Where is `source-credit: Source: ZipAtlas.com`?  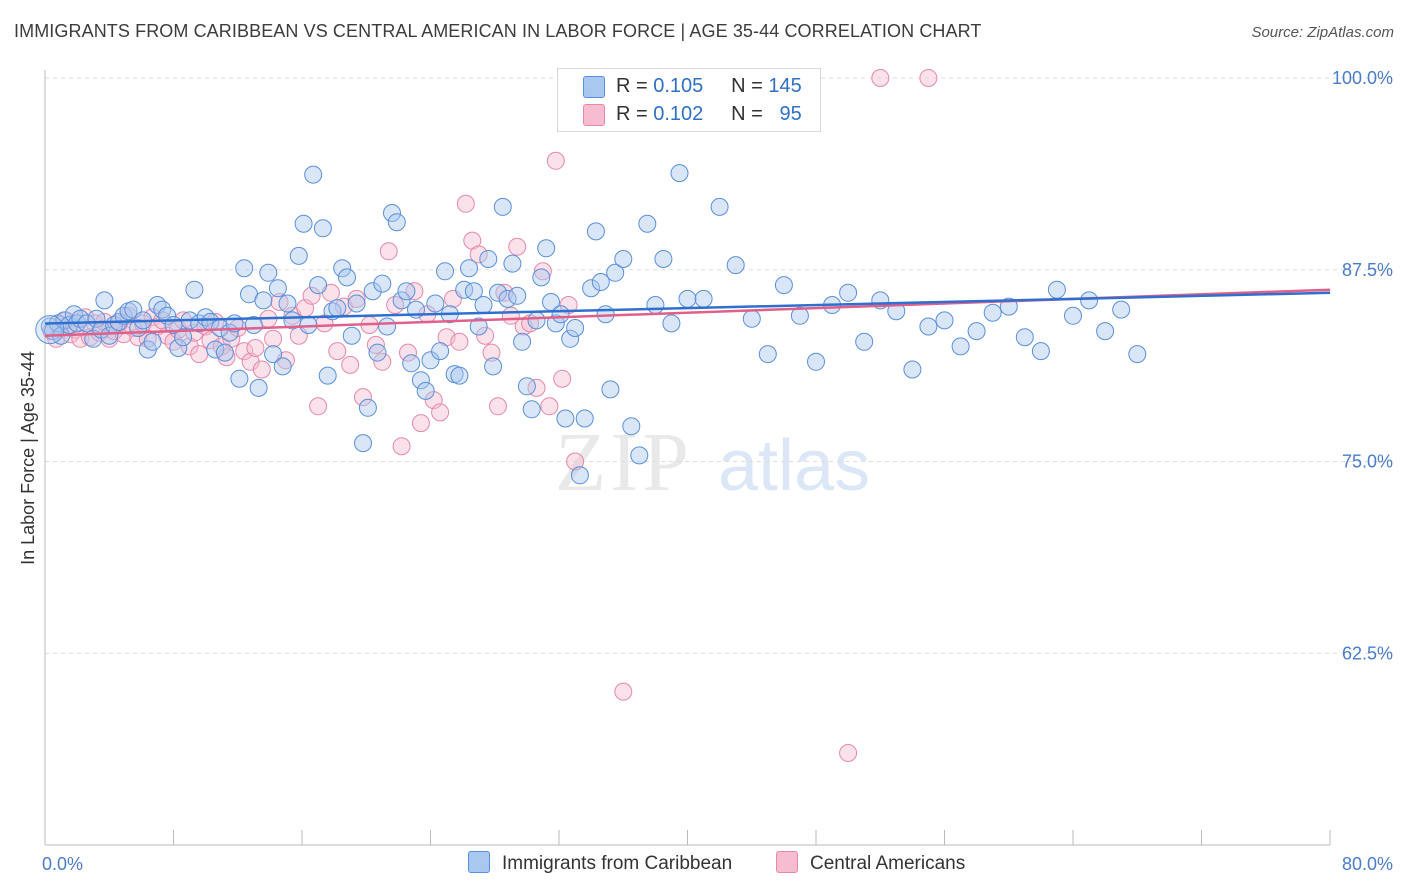 source-credit: Source: ZipAtlas.com is located at coordinates (1322, 32).